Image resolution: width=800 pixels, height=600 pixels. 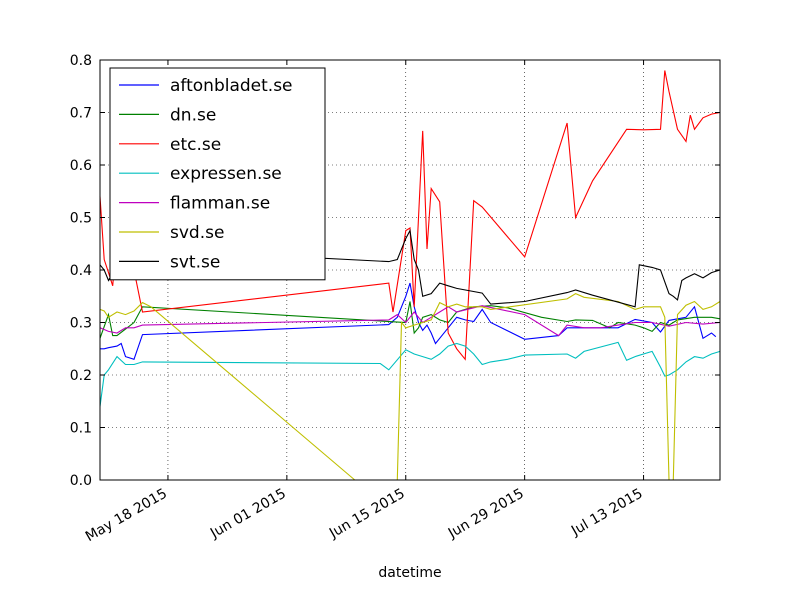 What do you see at coordinates (410, 374) in the screenshot?
I see `series-line-expressen-se` at bounding box center [410, 374].